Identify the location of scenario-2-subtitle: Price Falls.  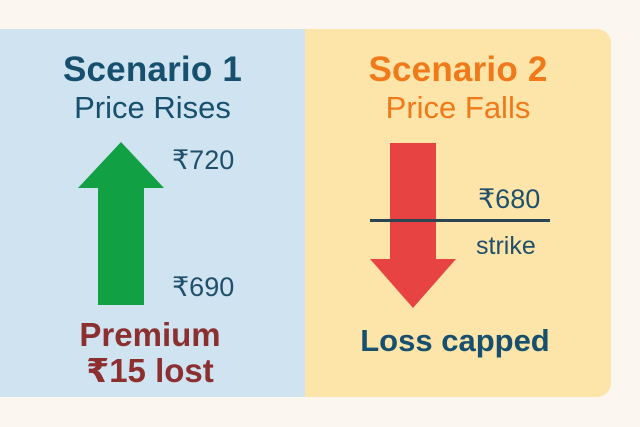
(458, 107).